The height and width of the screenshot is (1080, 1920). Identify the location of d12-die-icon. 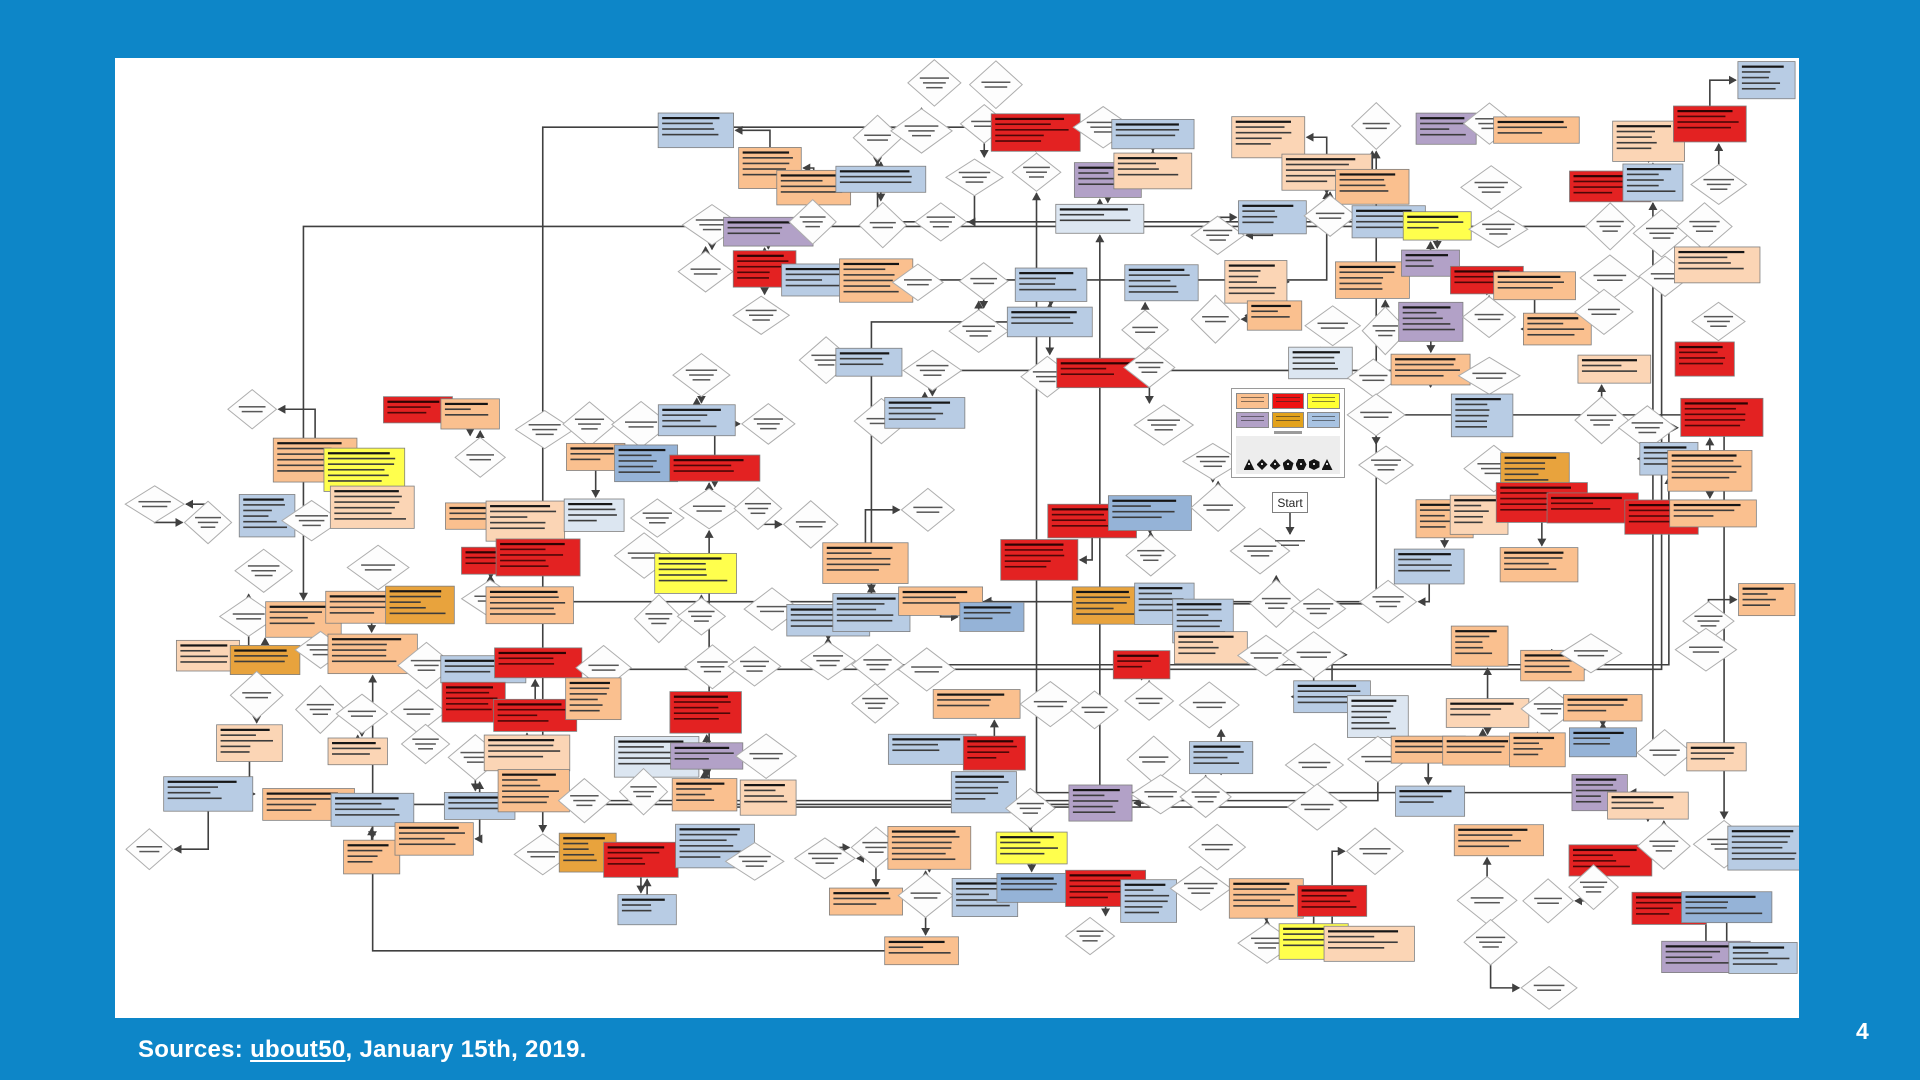
(1288, 464).